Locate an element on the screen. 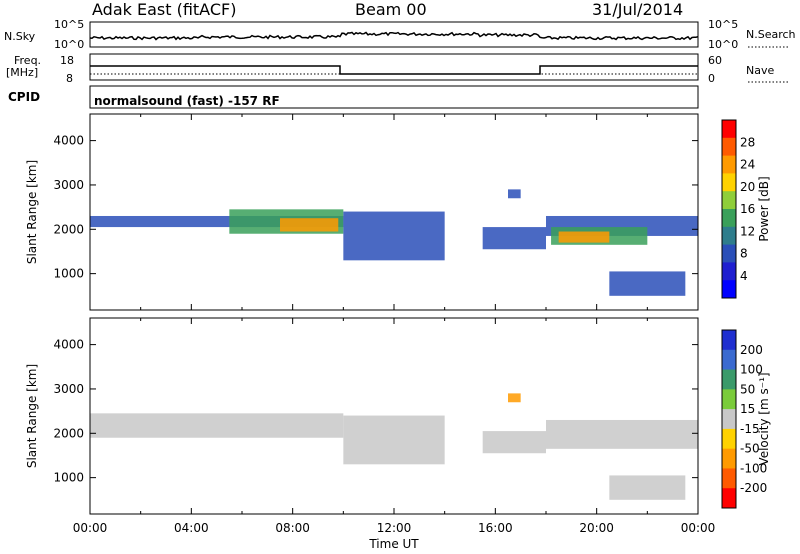 This screenshot has width=800, height=554. colorbar-tick-label: 100 is located at coordinates (751, 370).